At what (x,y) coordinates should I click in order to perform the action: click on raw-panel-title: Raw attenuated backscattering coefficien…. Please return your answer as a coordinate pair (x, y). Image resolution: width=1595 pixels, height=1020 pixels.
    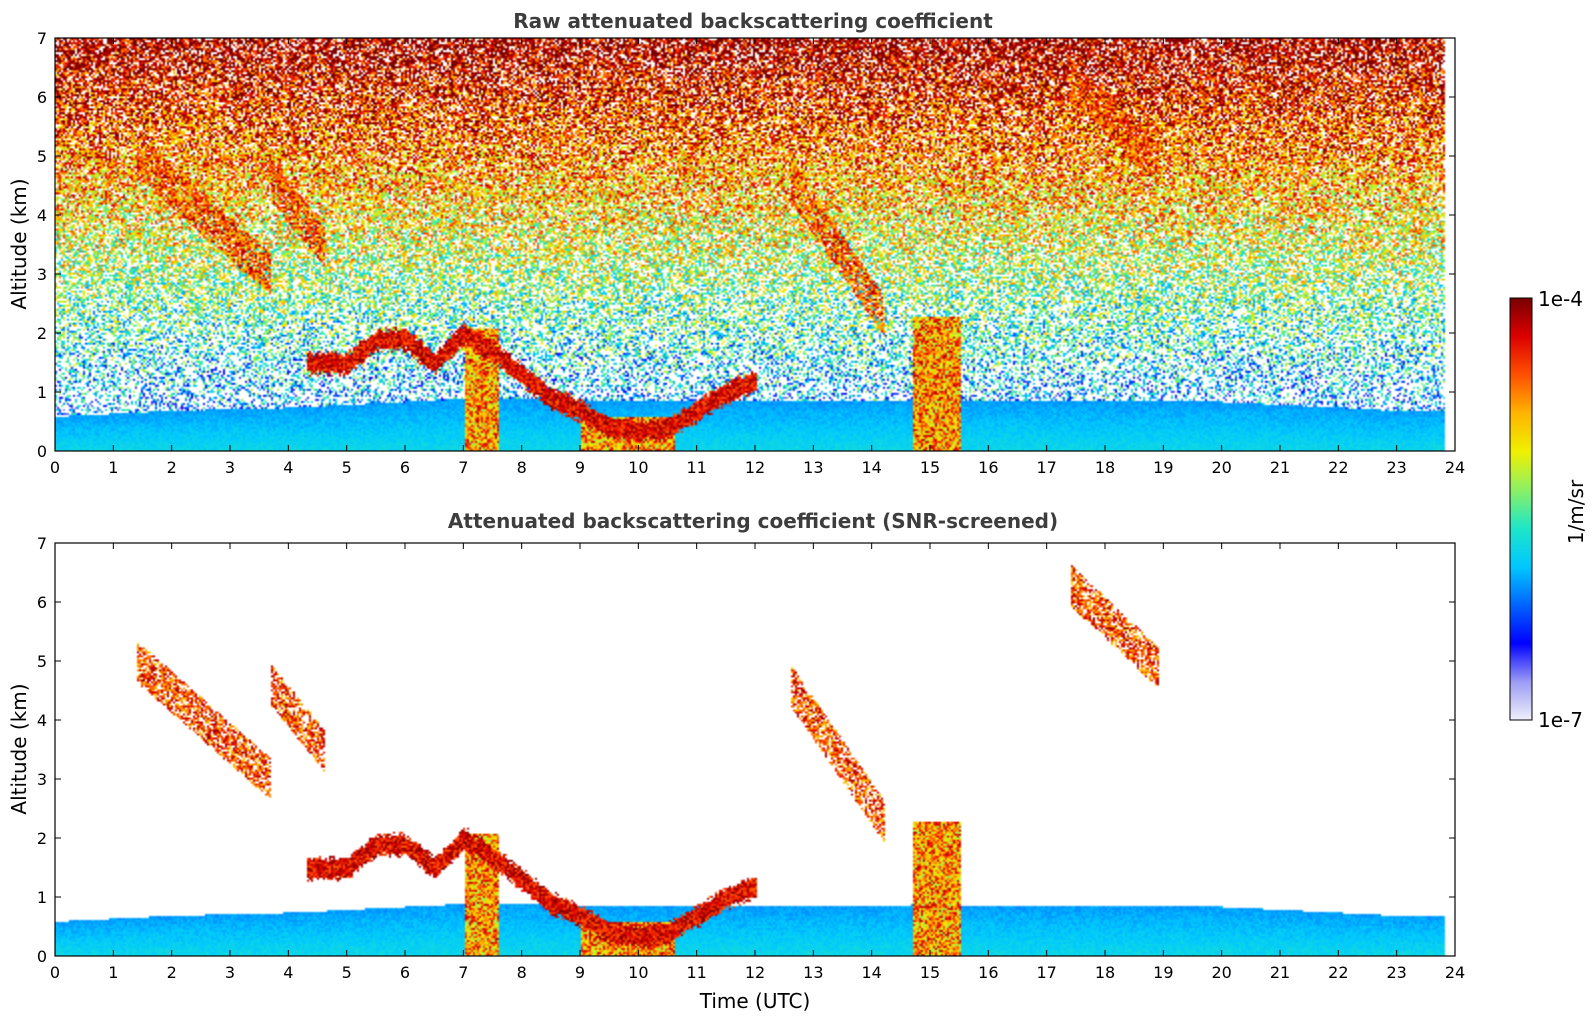
    Looking at the image, I should click on (753, 21).